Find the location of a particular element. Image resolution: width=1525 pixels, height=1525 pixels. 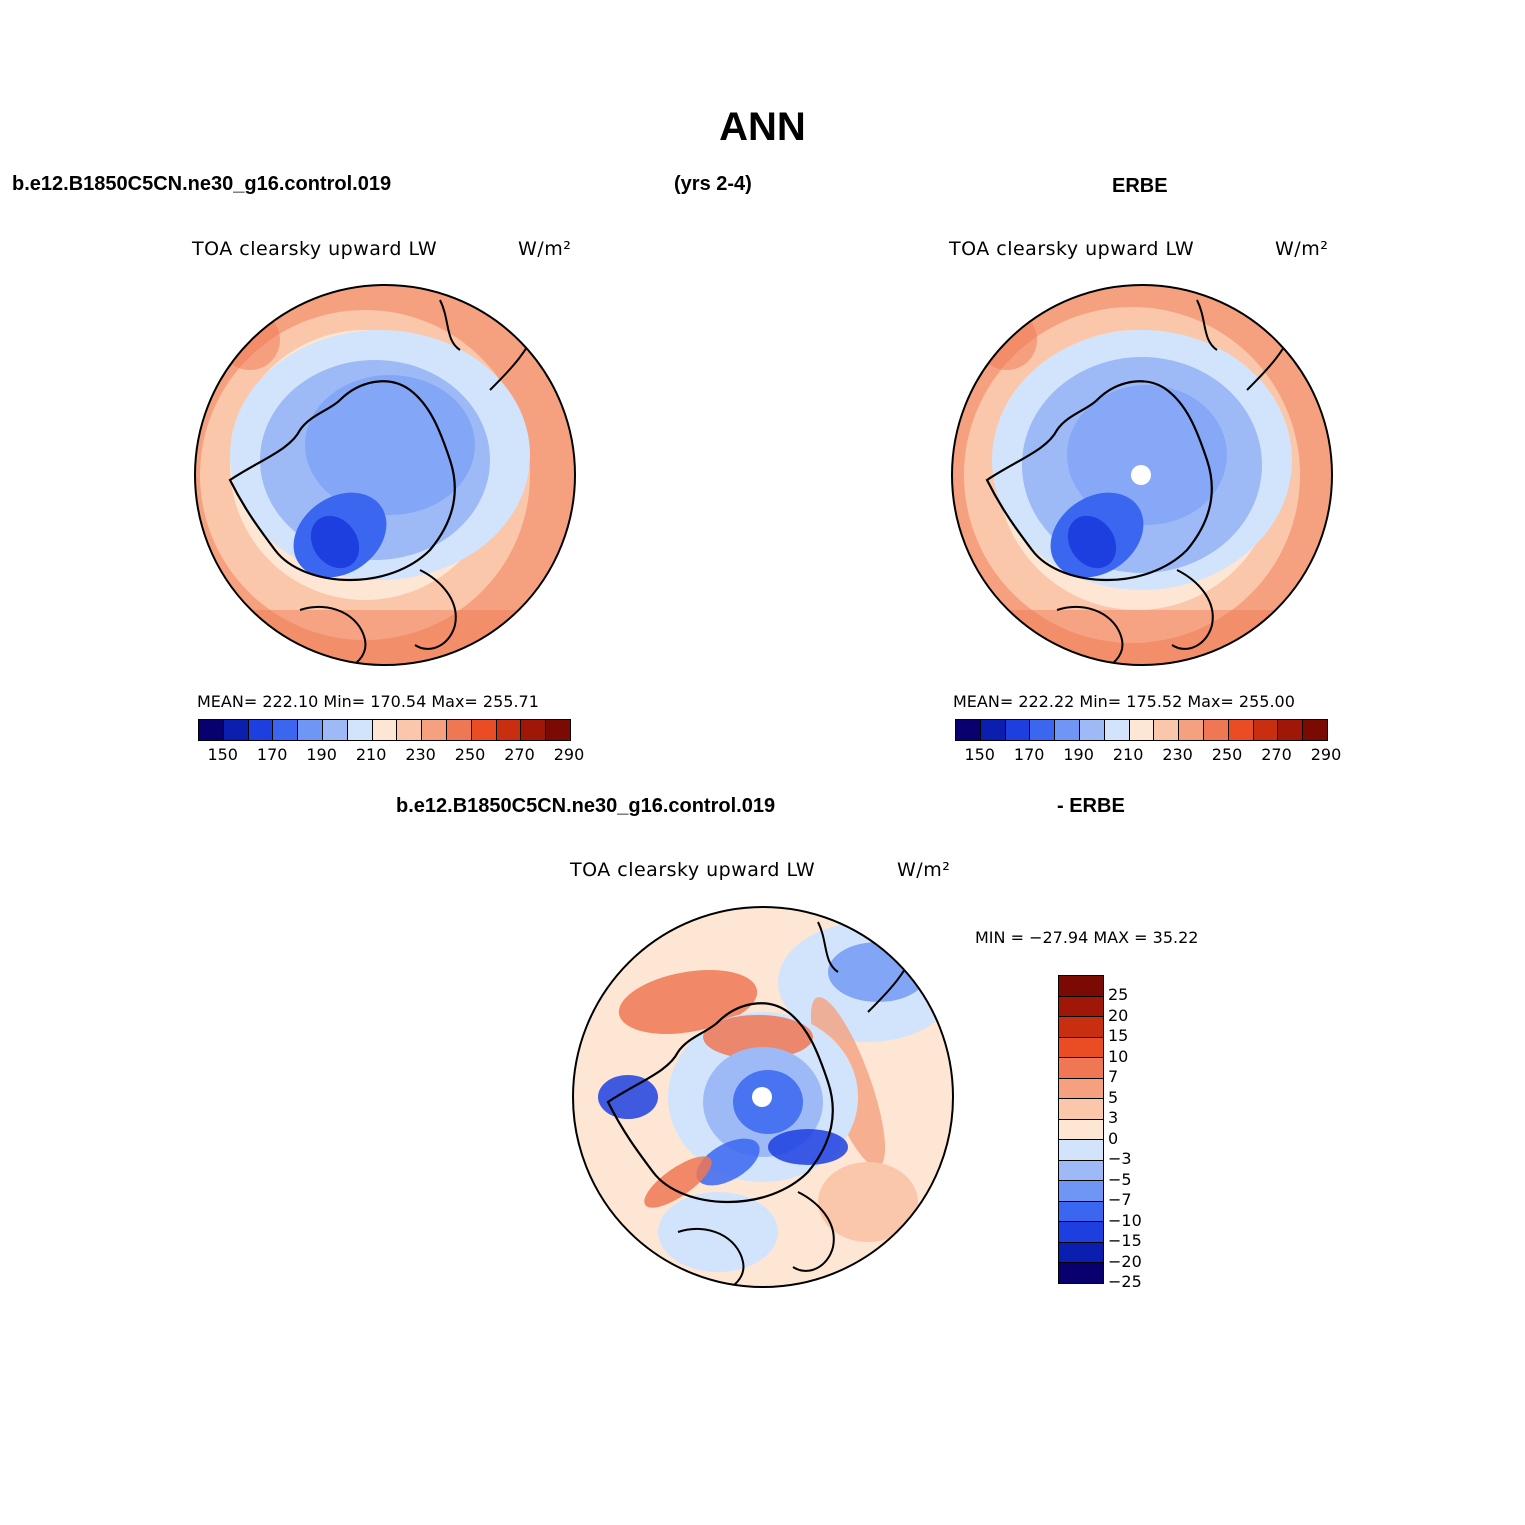

colorbar-tick-label: 5 is located at coordinates (1113, 1097).